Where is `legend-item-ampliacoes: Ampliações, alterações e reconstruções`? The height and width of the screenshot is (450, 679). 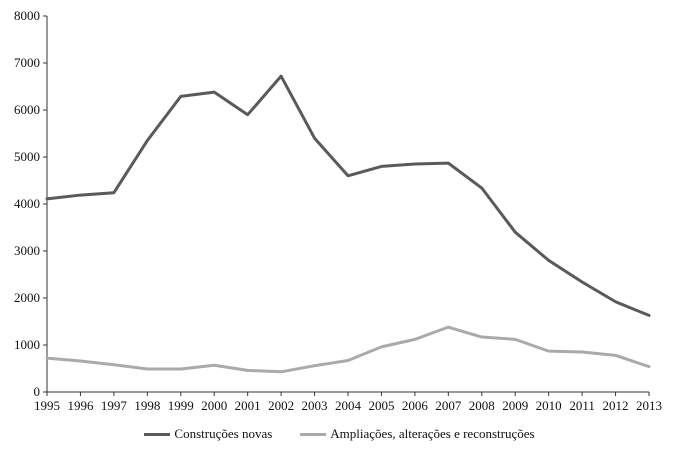
legend-item-ampliacoes: Ampliações, alterações e reconstruções is located at coordinates (417, 434).